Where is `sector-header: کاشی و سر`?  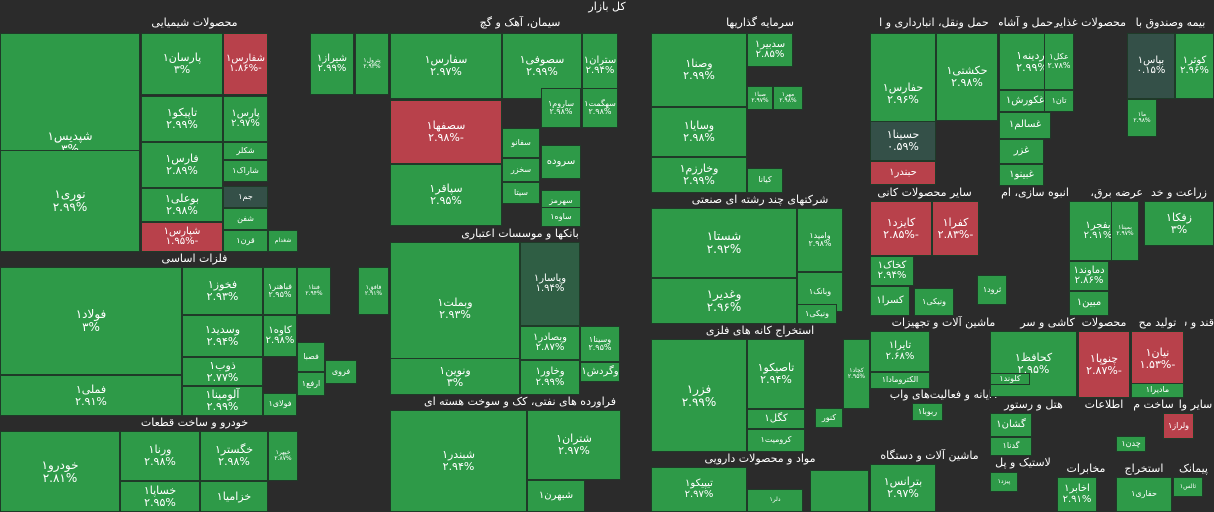 sector-header: کاشی و سر is located at coordinates (1047, 323).